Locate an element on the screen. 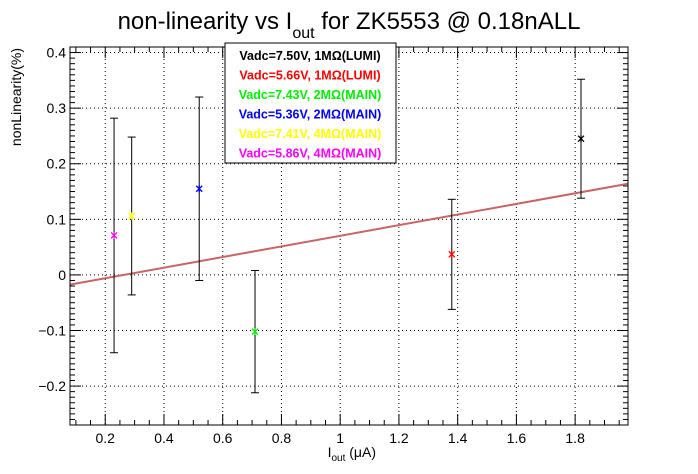 Image resolution: width=698 pixels, height=474 pixels. x-tick-label: 1.2 is located at coordinates (399, 438).